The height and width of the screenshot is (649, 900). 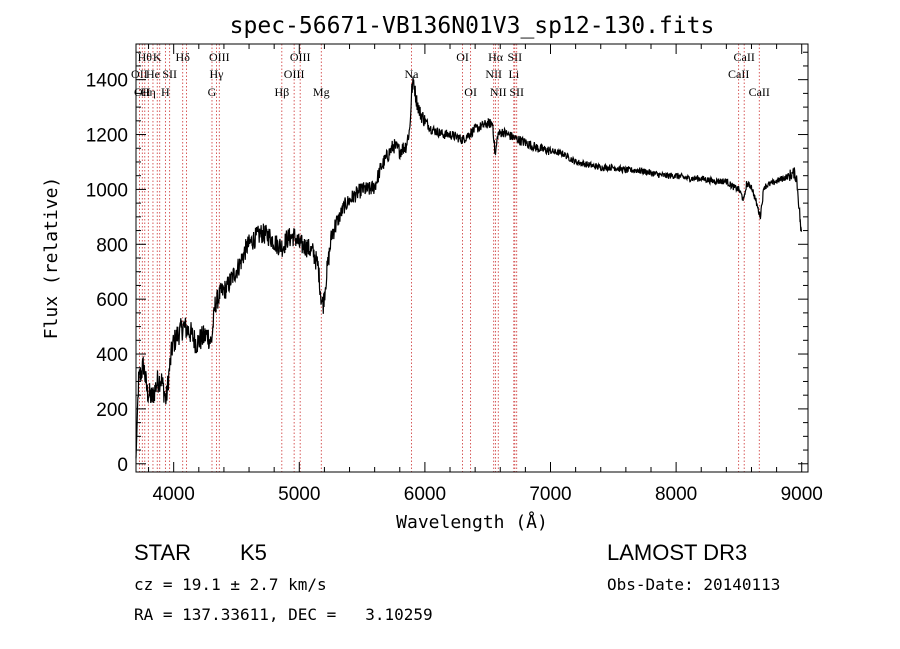 What do you see at coordinates (112, 300) in the screenshot?
I see `y-tick-label: 600` at bounding box center [112, 300].